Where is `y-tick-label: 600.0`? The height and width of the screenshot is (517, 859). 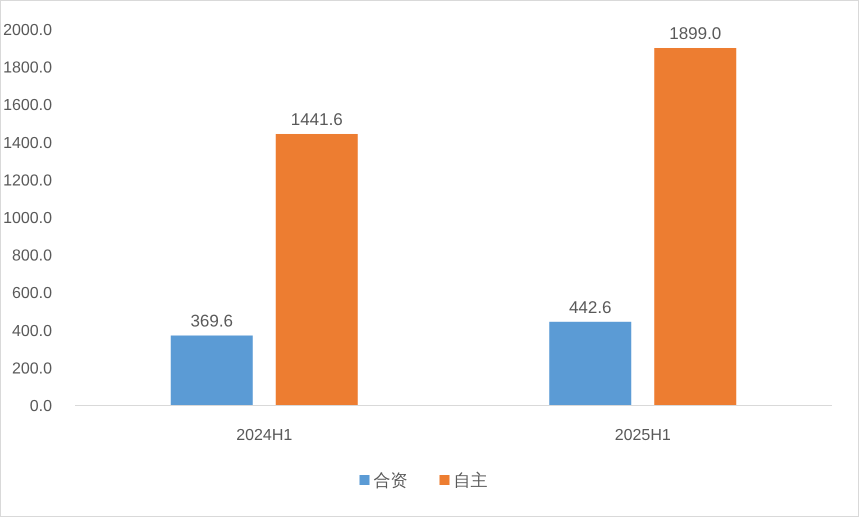
y-tick-label: 600.0 is located at coordinates (32, 293).